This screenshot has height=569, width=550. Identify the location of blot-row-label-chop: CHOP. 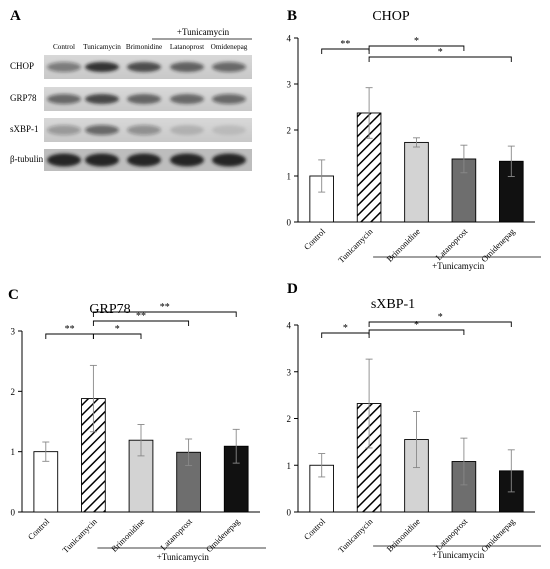
(22, 66).